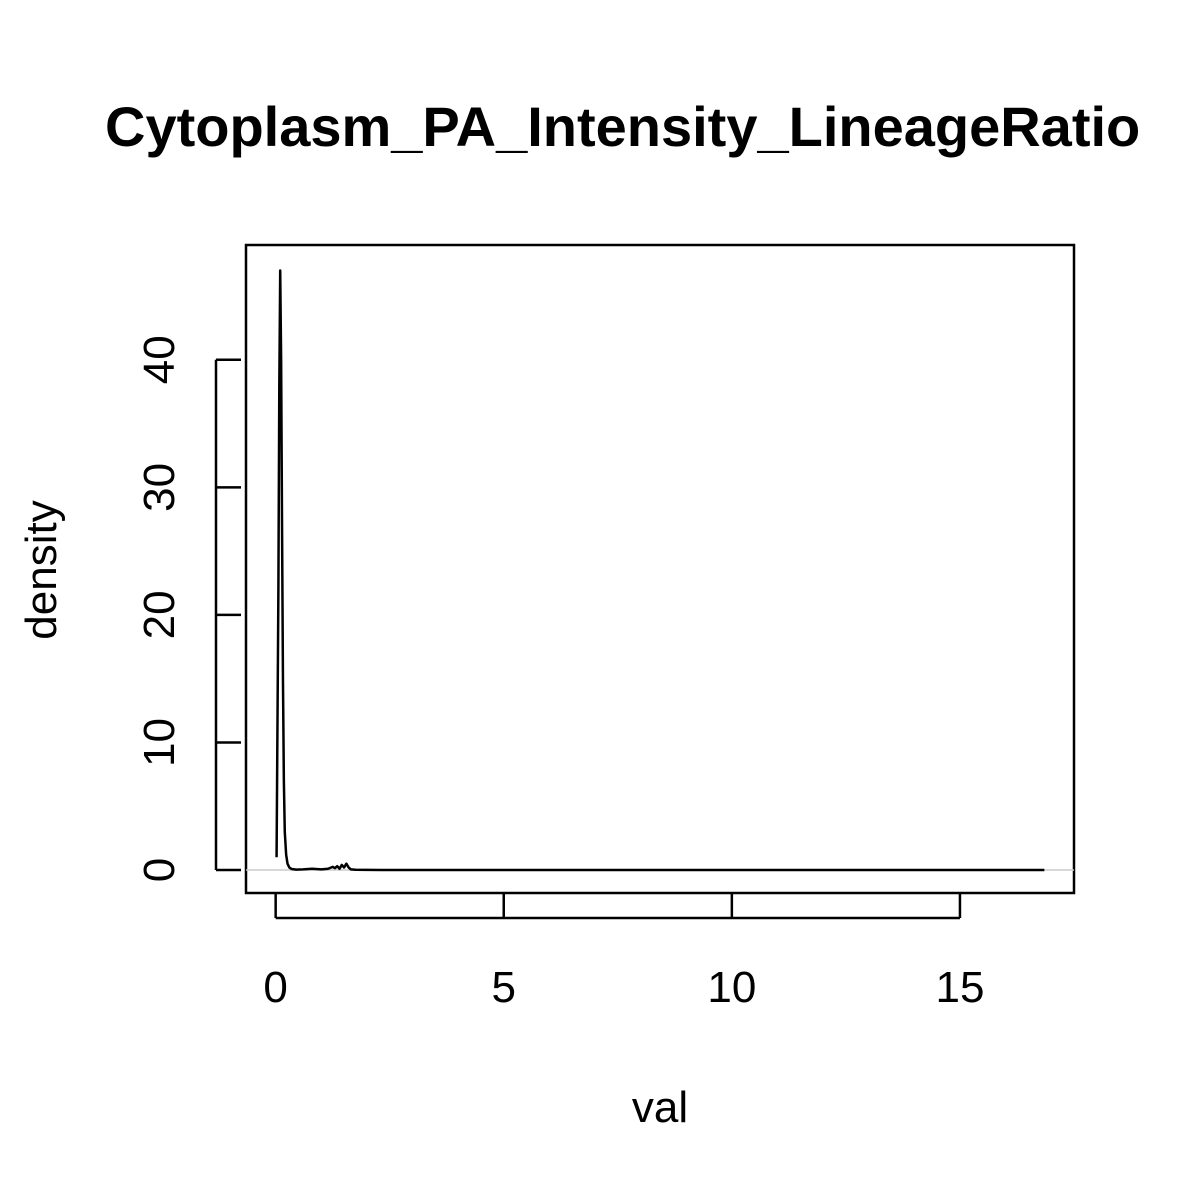 The width and height of the screenshot is (1200, 1200). What do you see at coordinates (660, 1107) in the screenshot?
I see `x-axis-label: val` at bounding box center [660, 1107].